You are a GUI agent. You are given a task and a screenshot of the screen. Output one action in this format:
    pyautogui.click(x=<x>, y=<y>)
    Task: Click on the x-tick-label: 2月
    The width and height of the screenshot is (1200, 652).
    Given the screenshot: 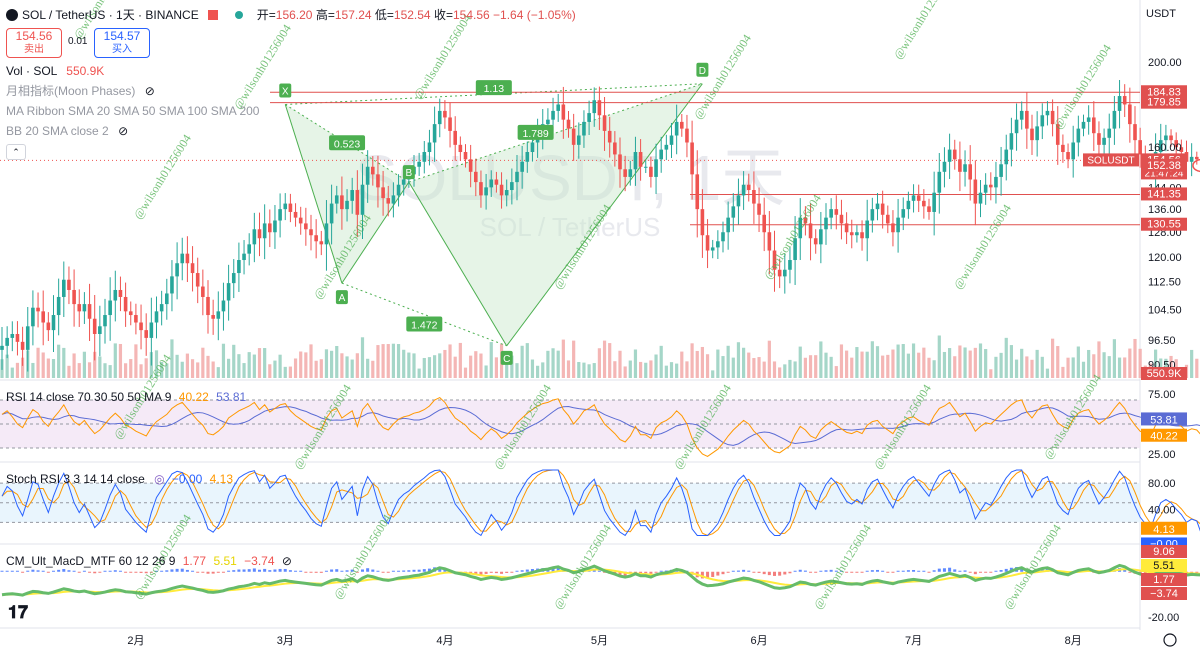 What is the action you would take?
    pyautogui.click(x=135, y=641)
    